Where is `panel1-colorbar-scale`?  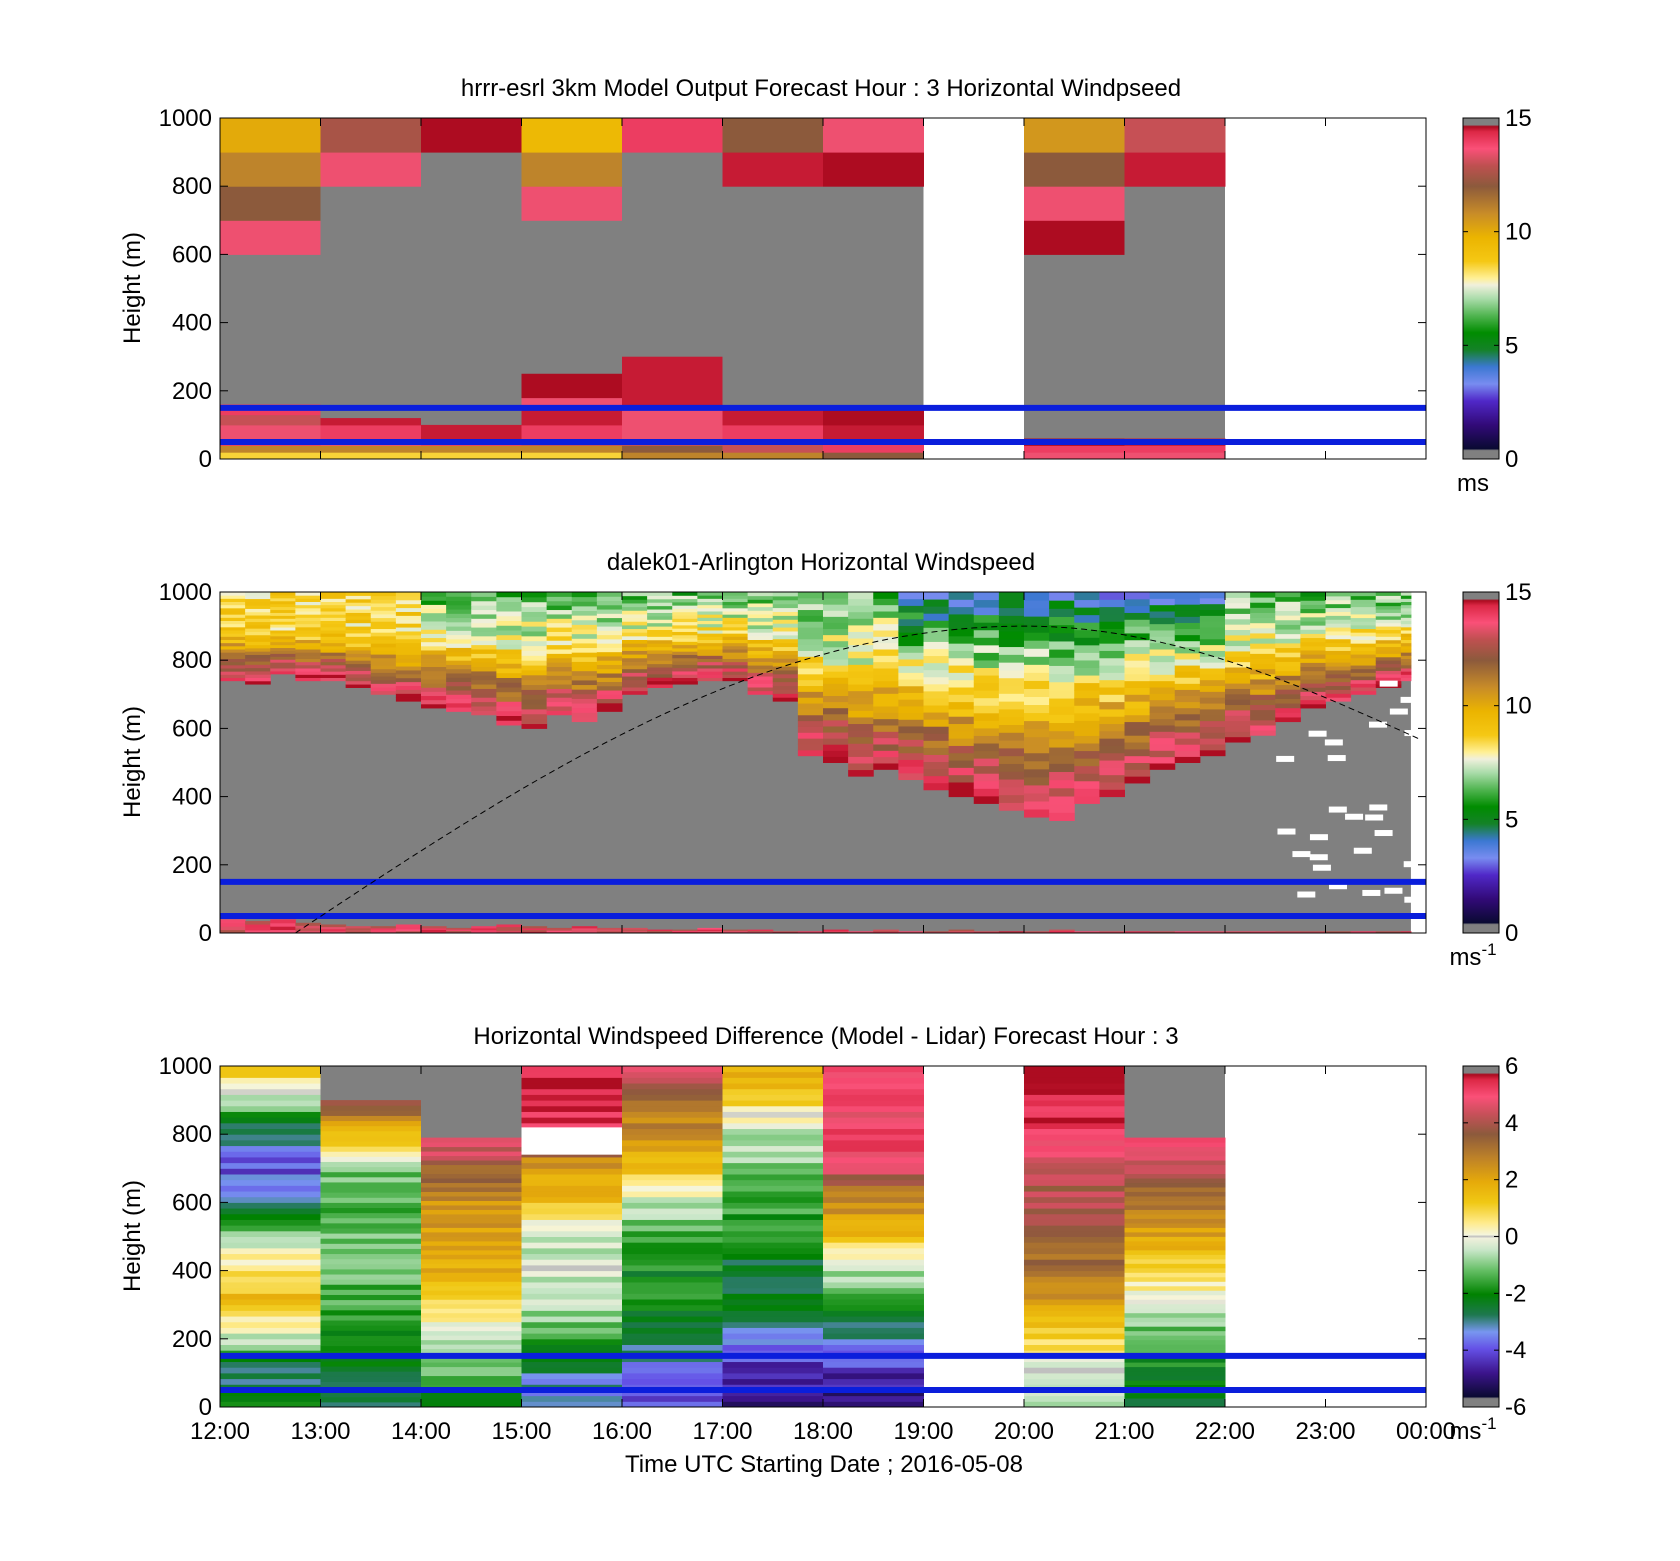 panel1-colorbar-scale is located at coordinates (1481, 288).